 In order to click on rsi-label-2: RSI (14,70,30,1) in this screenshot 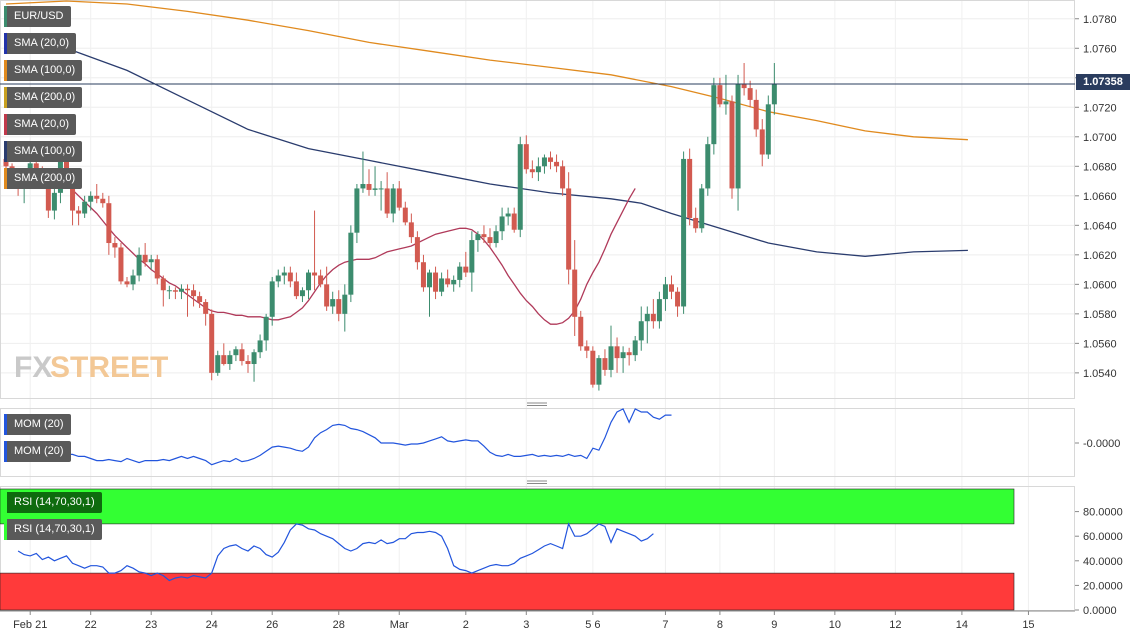, I will do `click(53, 529)`.